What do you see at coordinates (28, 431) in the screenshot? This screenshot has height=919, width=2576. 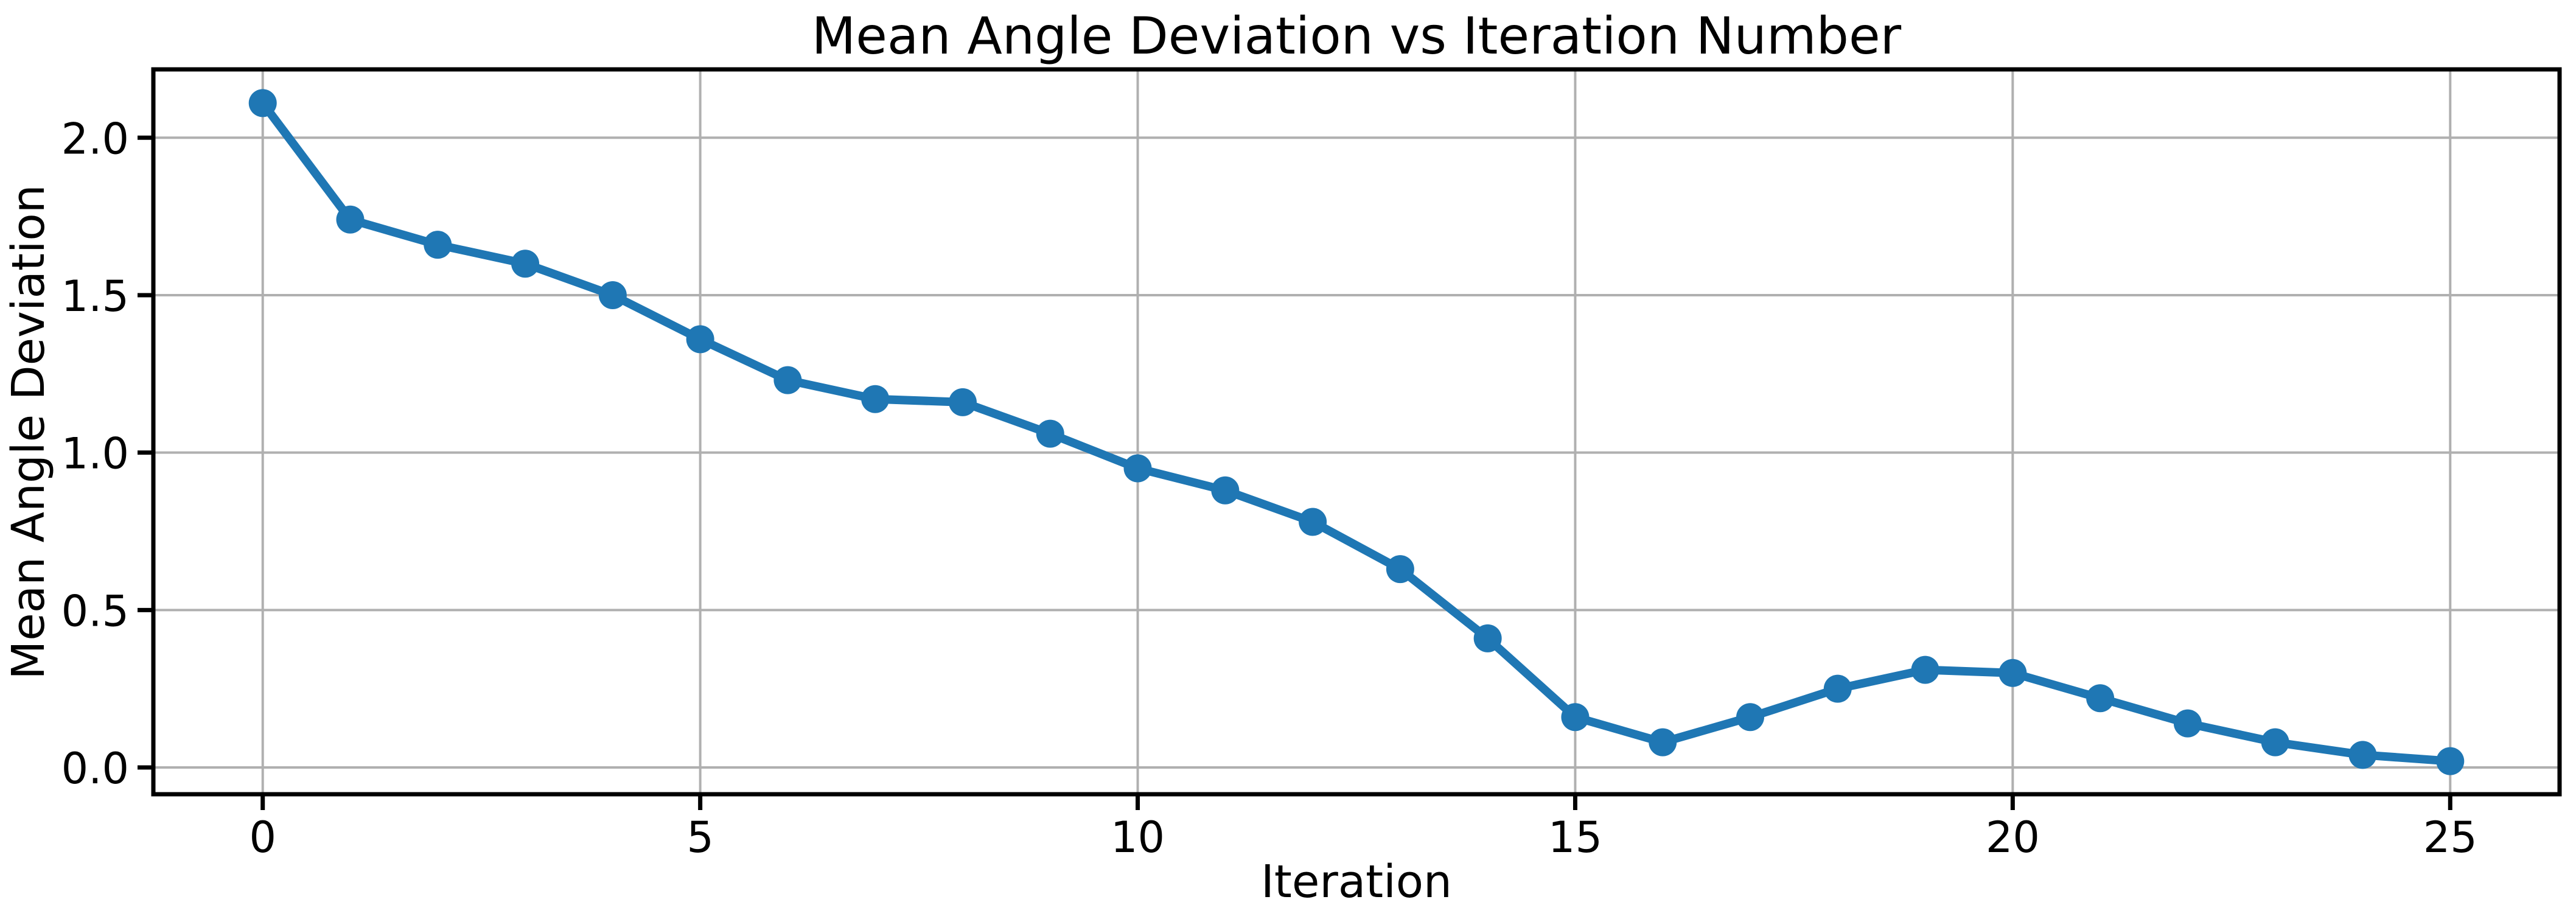 I see `y-axis-label: Mean Angle Deviation` at bounding box center [28, 431].